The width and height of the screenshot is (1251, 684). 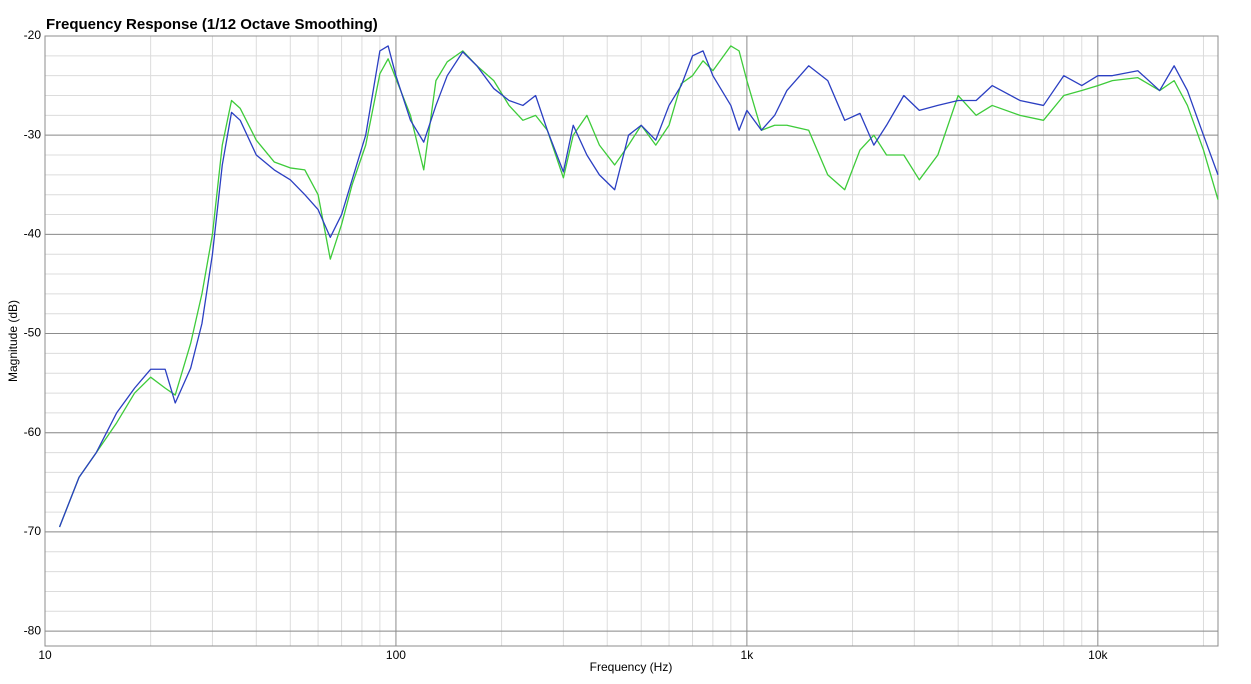 What do you see at coordinates (45, 655) in the screenshot?
I see `x-tick-label: 10` at bounding box center [45, 655].